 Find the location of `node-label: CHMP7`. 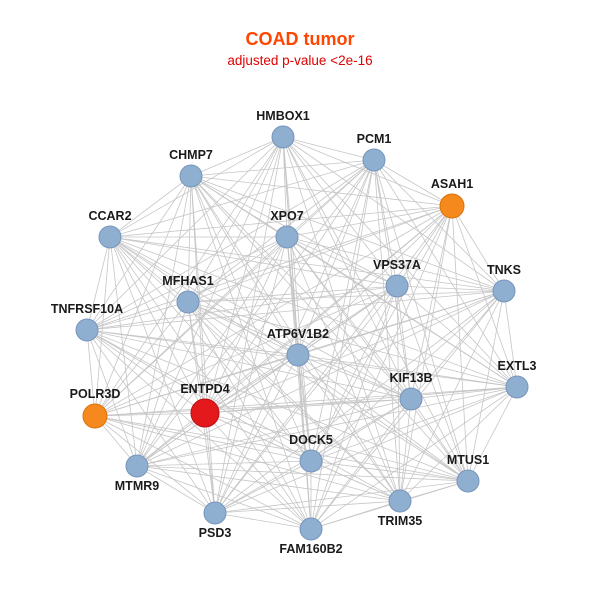

node-label: CHMP7 is located at coordinates (191, 155).